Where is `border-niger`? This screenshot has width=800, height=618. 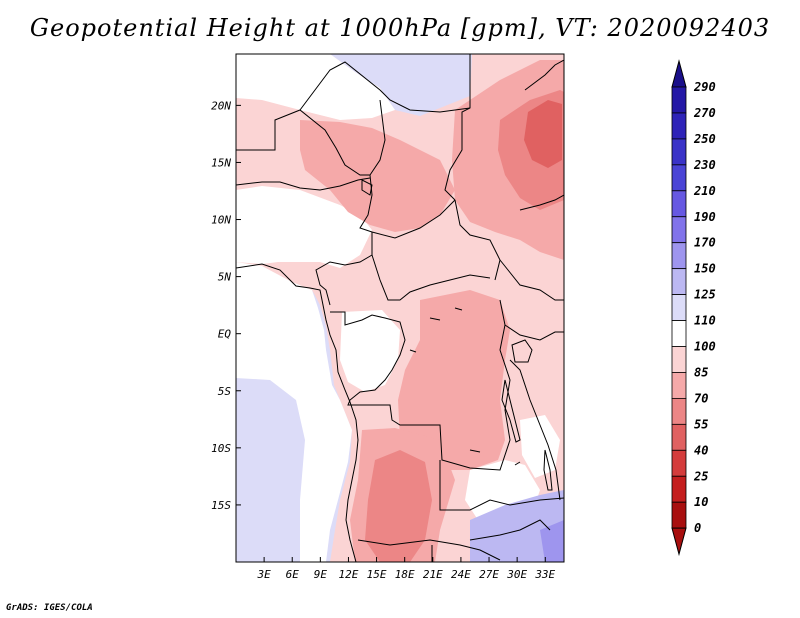
border-niger is located at coordinates (377, 137).